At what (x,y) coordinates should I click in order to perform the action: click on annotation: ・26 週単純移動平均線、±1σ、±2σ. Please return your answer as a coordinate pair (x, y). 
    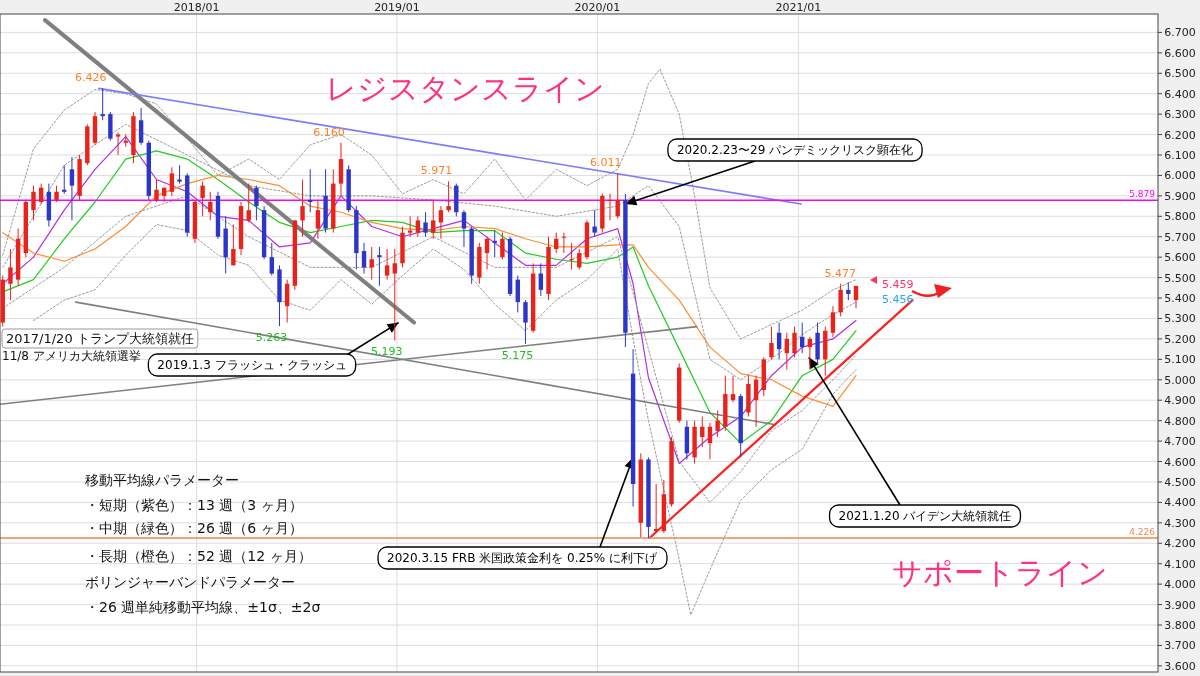
    Looking at the image, I should click on (203, 607).